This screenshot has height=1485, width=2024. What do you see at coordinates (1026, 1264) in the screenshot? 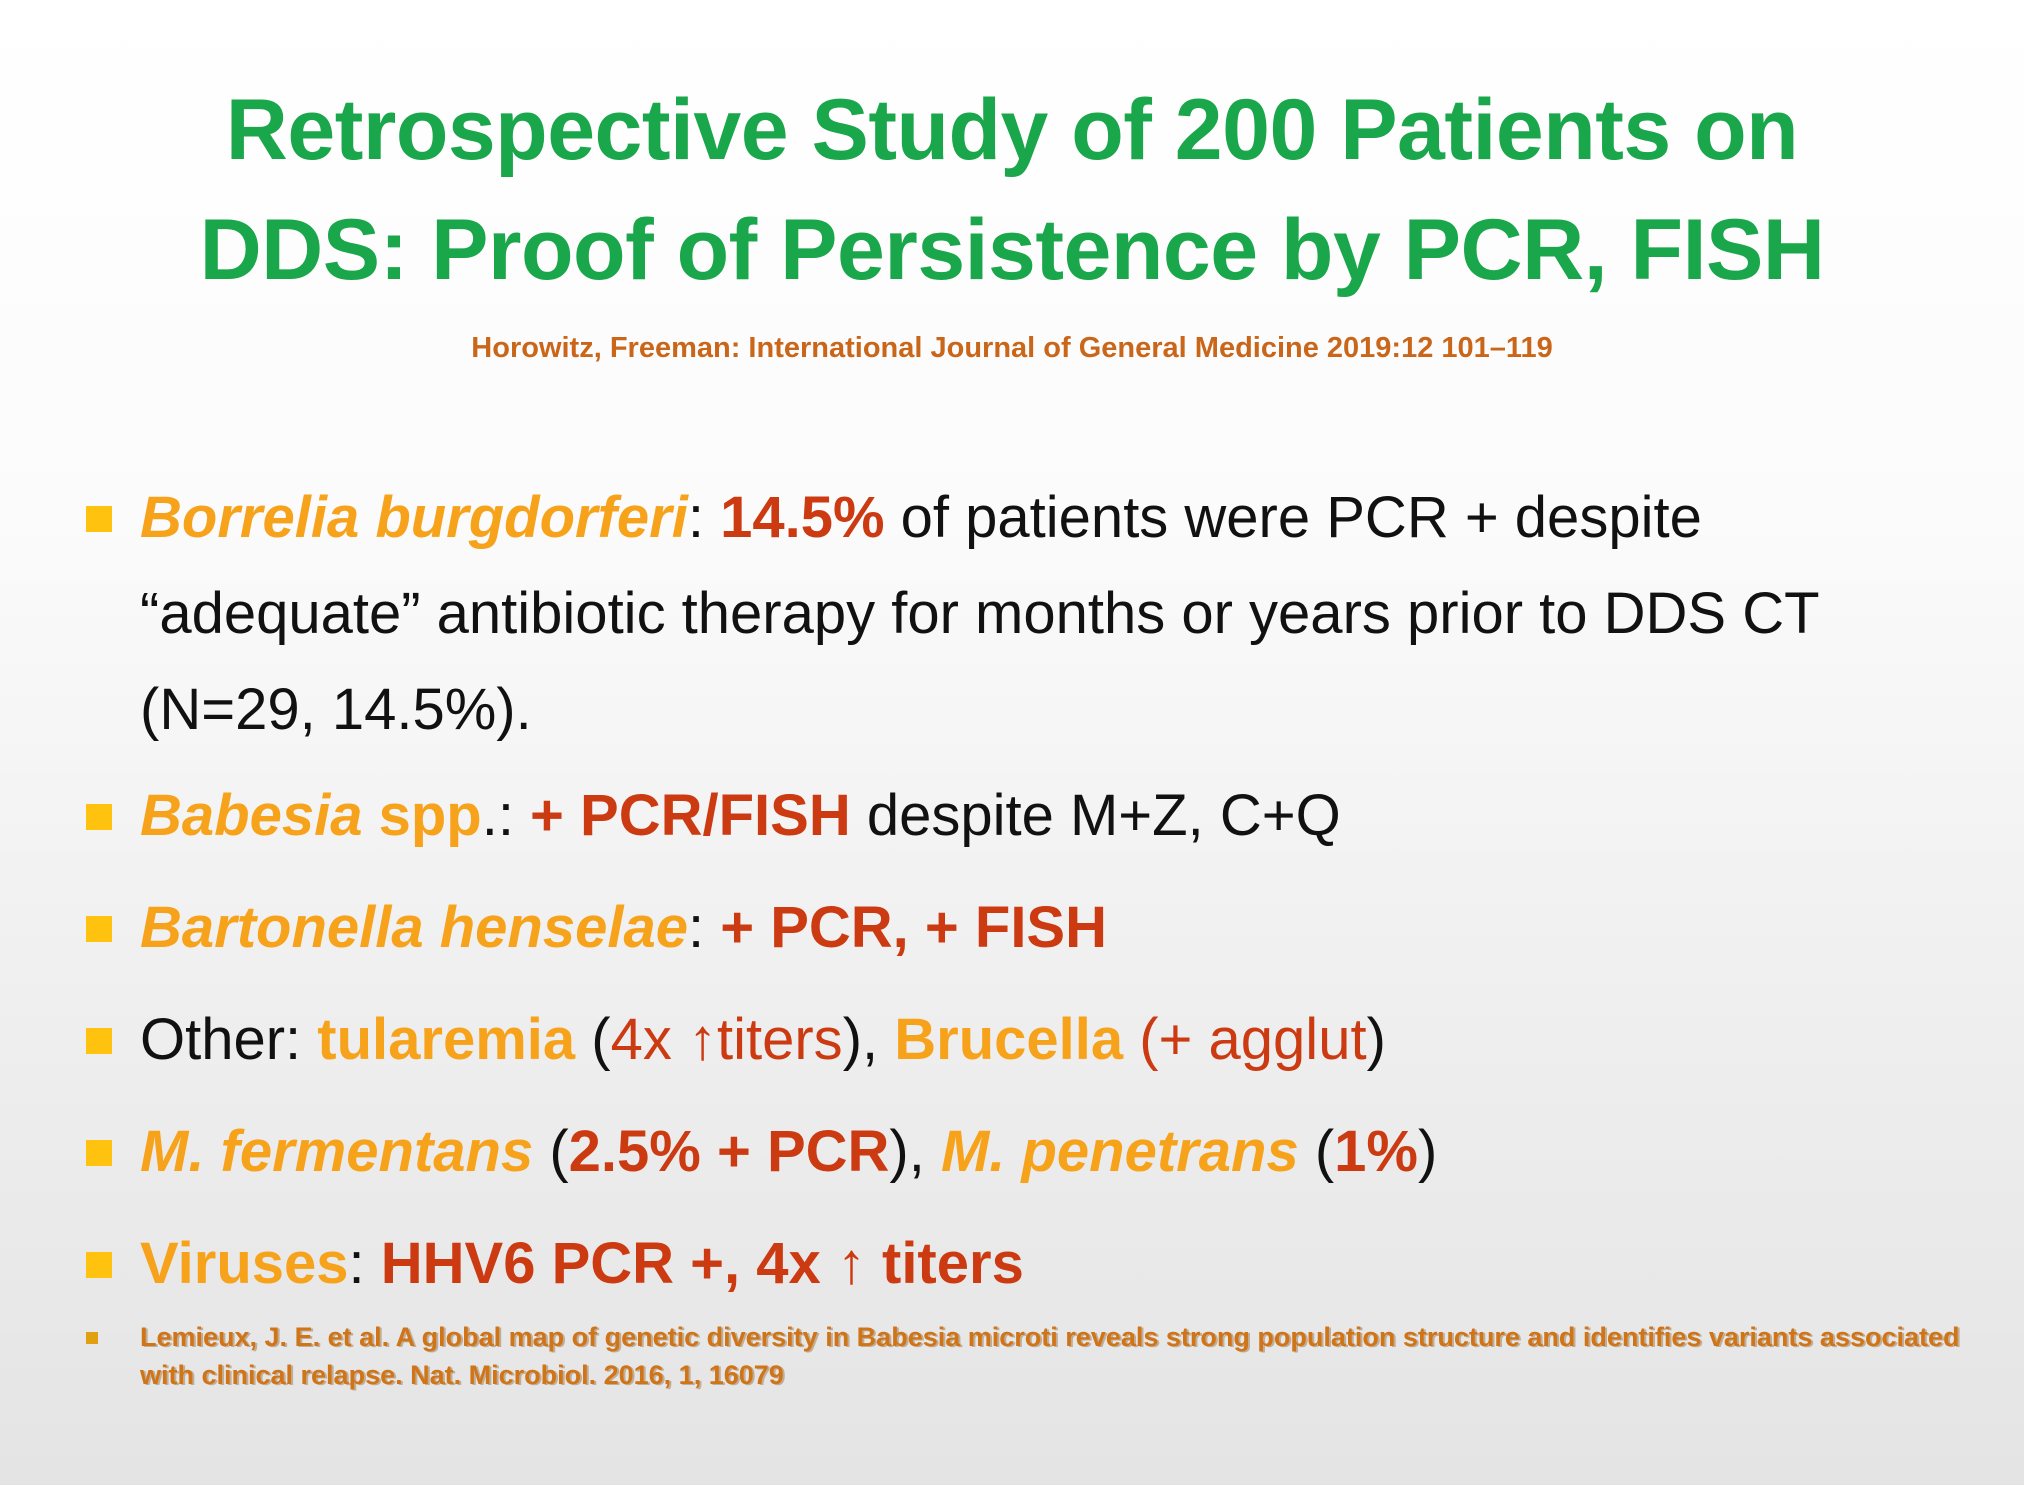
I see `bullet-viruses: Viruses: HHV6 PCR +, 4x ↑ titers` at bounding box center [1026, 1264].